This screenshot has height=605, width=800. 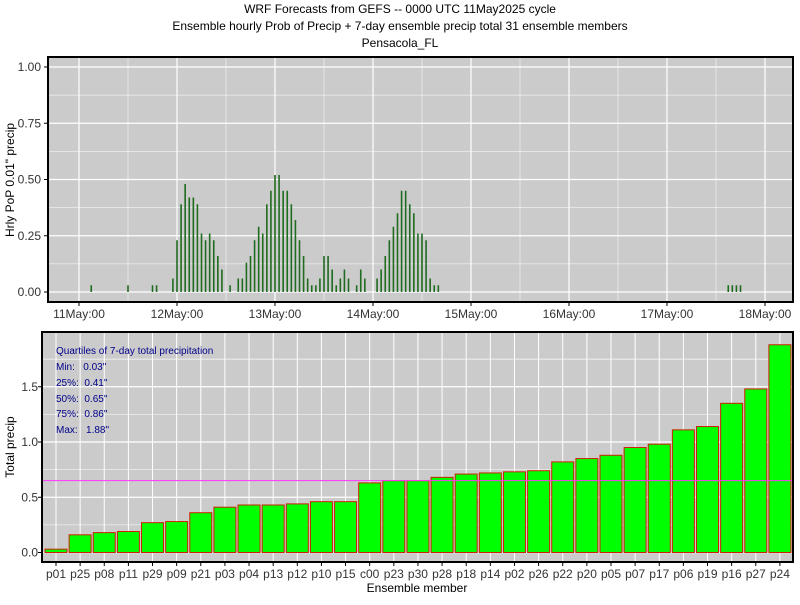 What do you see at coordinates (659, 498) in the screenshot?
I see `total-bar-p17` at bounding box center [659, 498].